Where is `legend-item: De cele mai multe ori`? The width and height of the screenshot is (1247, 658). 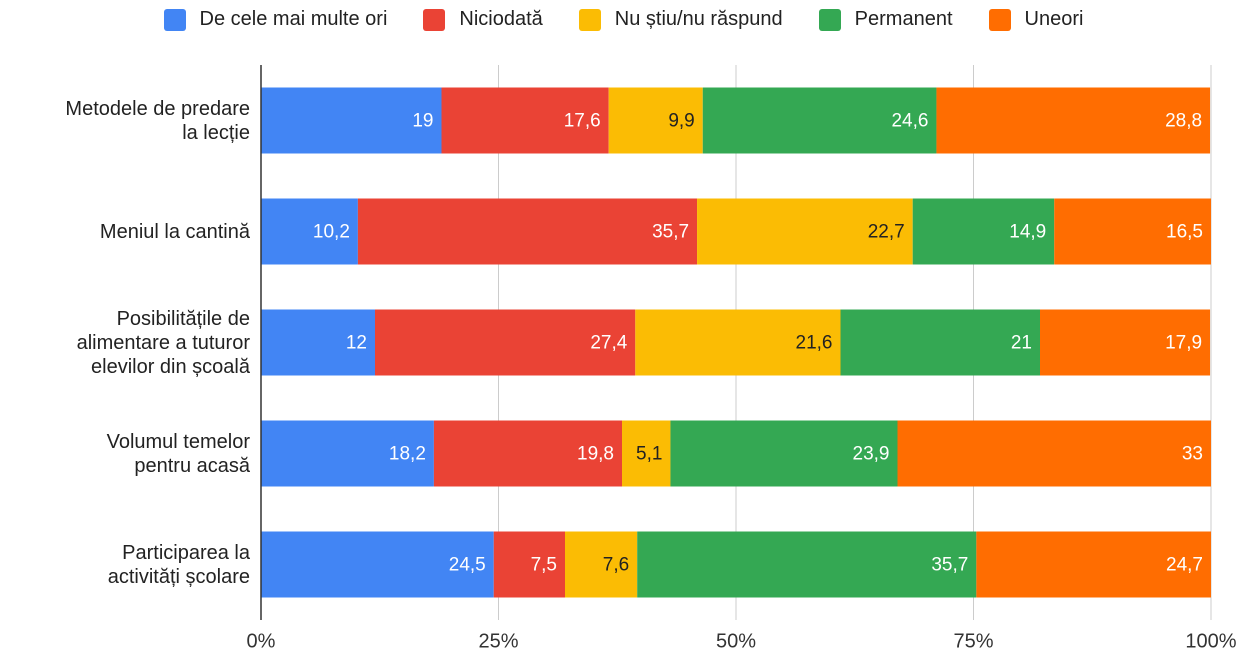
legend-item: De cele mai multe ori is located at coordinates (275, 19).